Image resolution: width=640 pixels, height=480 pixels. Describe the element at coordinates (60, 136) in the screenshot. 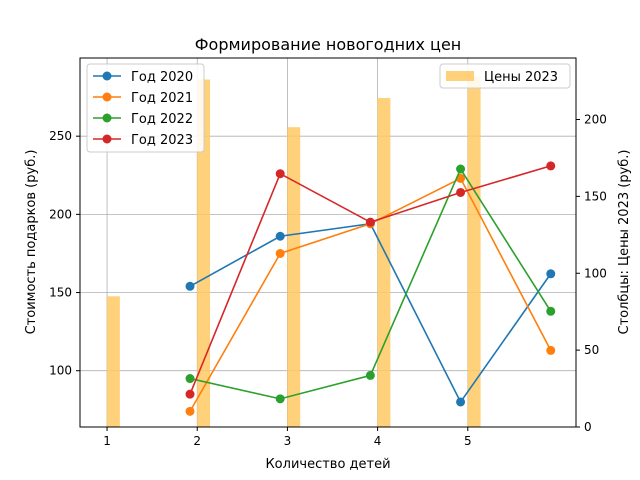

I see `left-tick-label: 250` at that location.